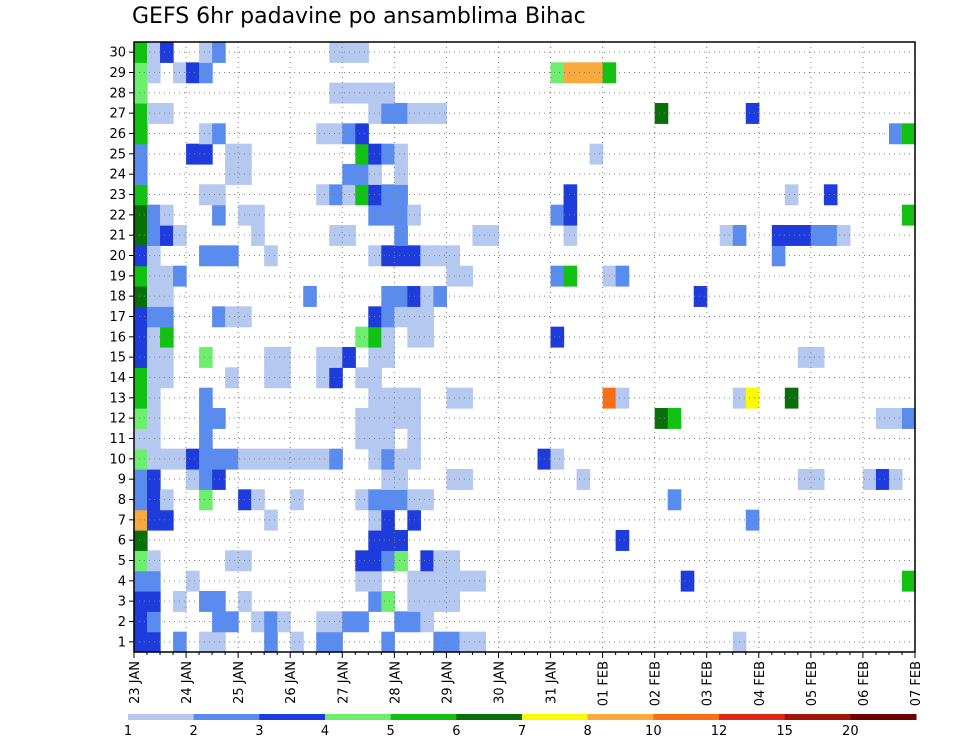 The image size is (960, 742). I want to click on y-tick-label: 21, so click(117, 236).